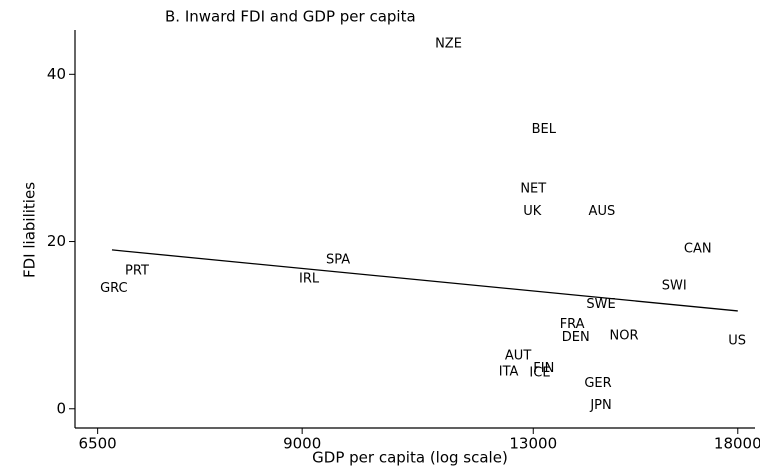 This screenshot has width=760, height=469. I want to click on point-label: UK, so click(532, 211).